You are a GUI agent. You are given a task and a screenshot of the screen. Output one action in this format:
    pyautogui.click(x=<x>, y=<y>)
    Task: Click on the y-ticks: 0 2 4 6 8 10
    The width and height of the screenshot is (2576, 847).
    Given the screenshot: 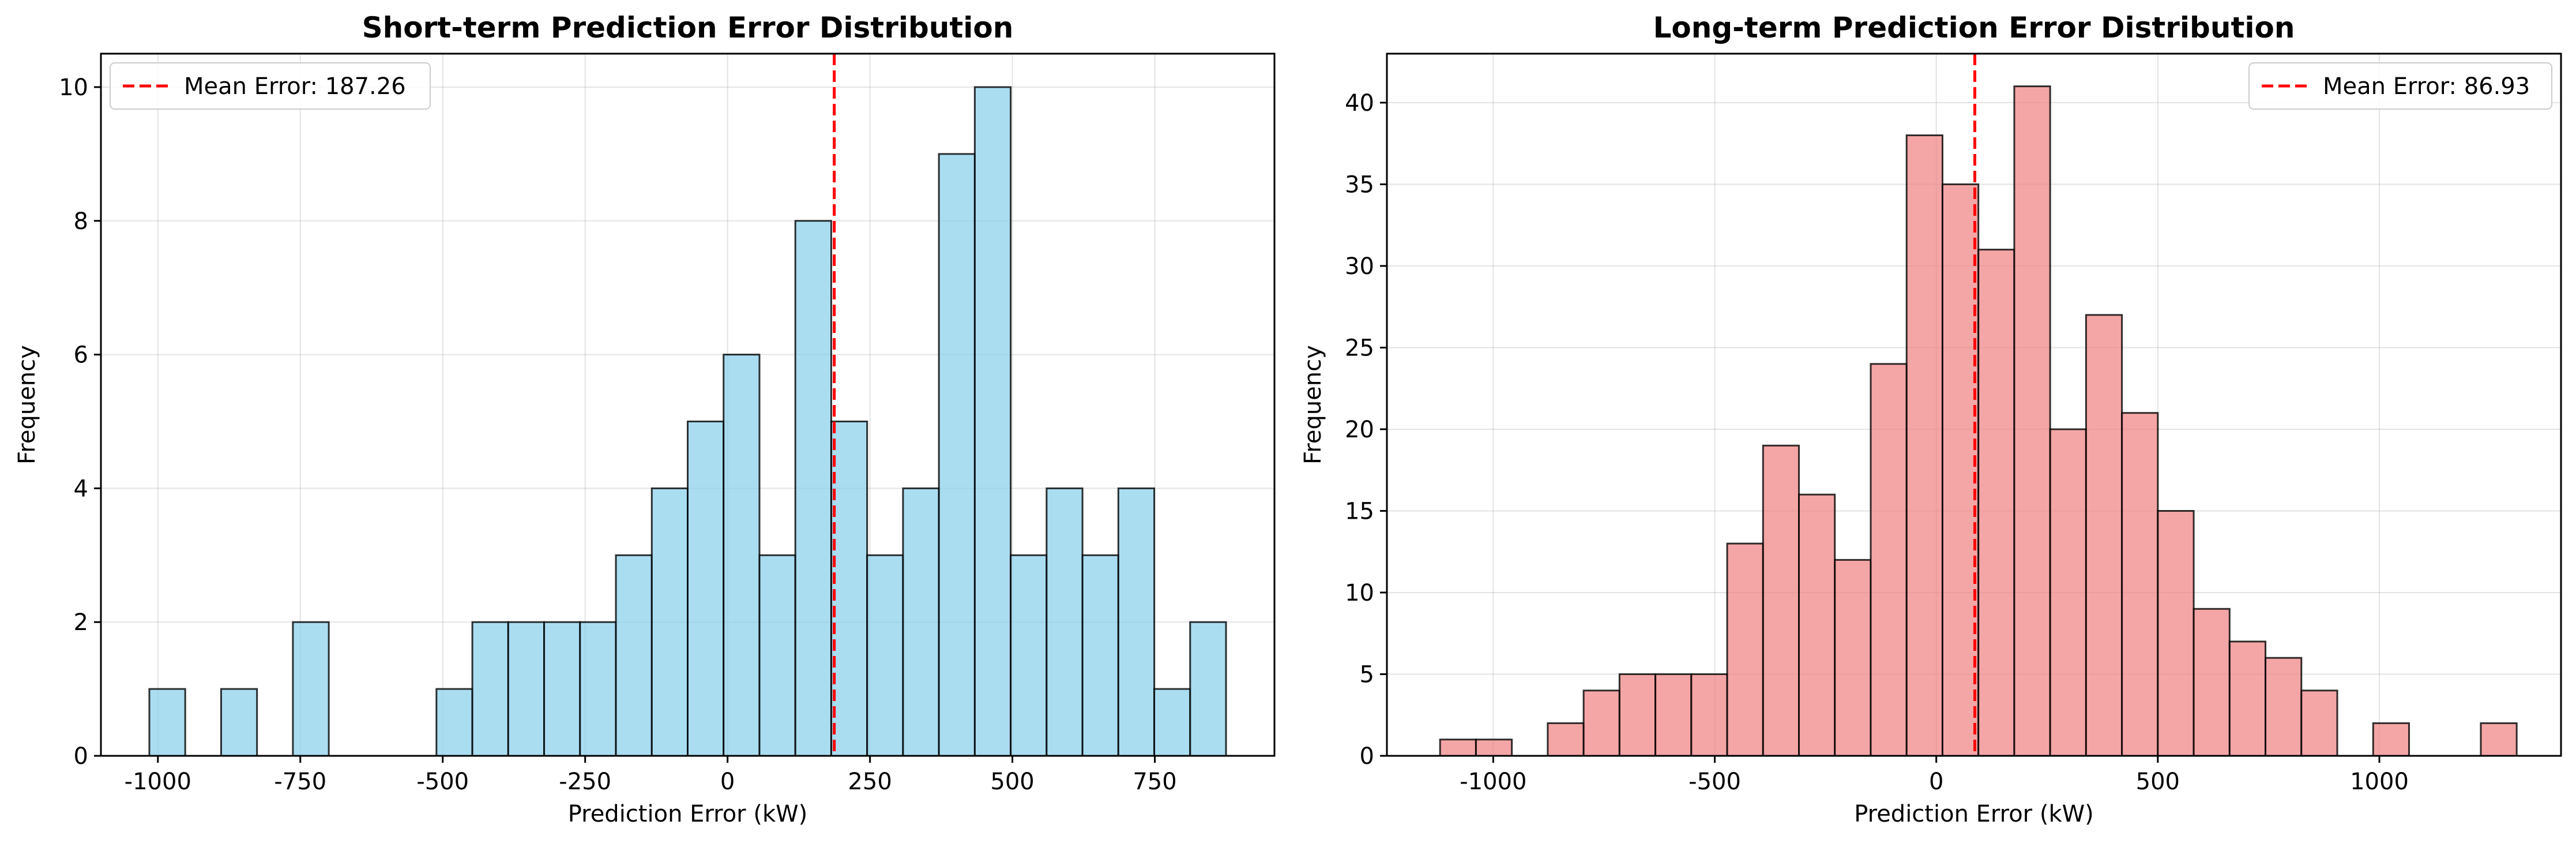 What is the action you would take?
    pyautogui.click(x=80, y=422)
    